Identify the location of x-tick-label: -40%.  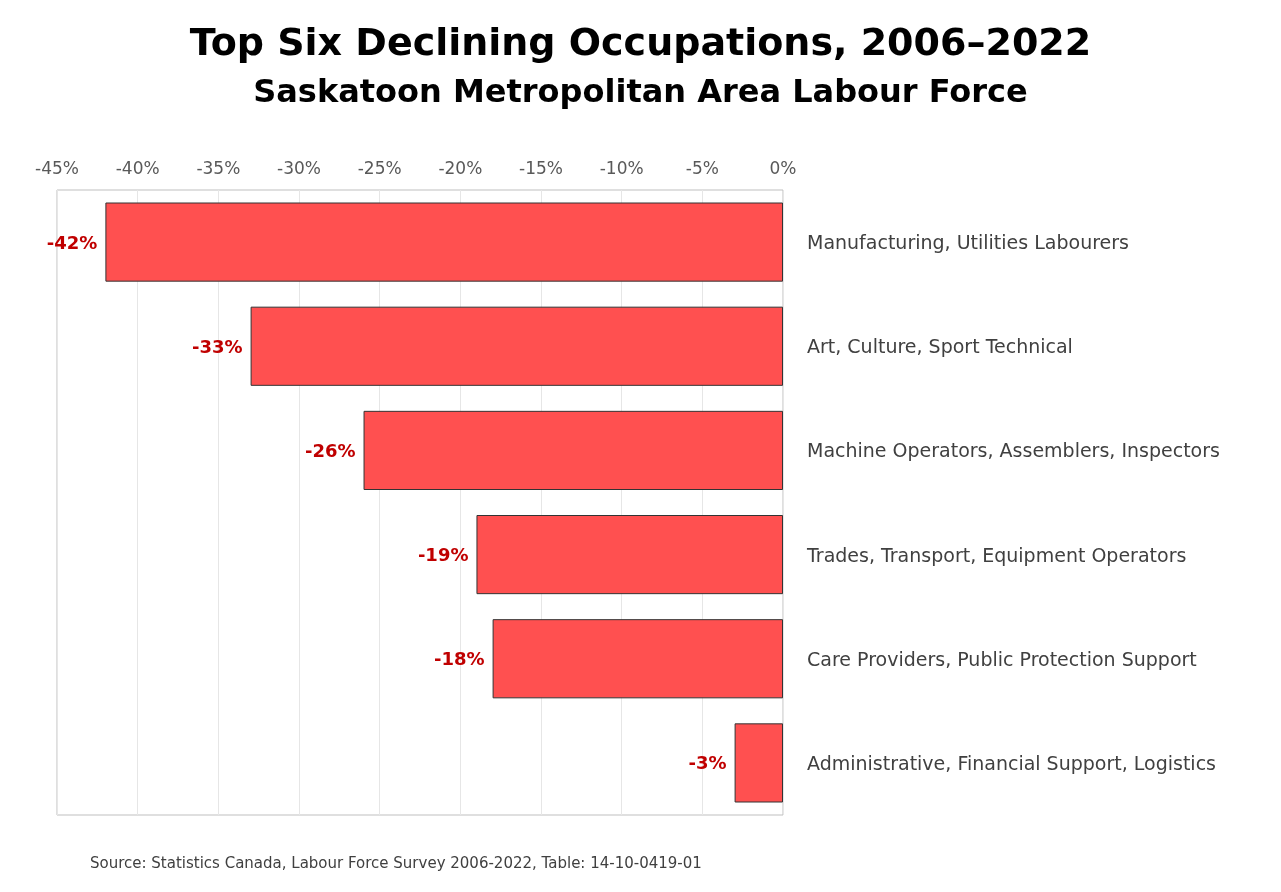
(137, 167).